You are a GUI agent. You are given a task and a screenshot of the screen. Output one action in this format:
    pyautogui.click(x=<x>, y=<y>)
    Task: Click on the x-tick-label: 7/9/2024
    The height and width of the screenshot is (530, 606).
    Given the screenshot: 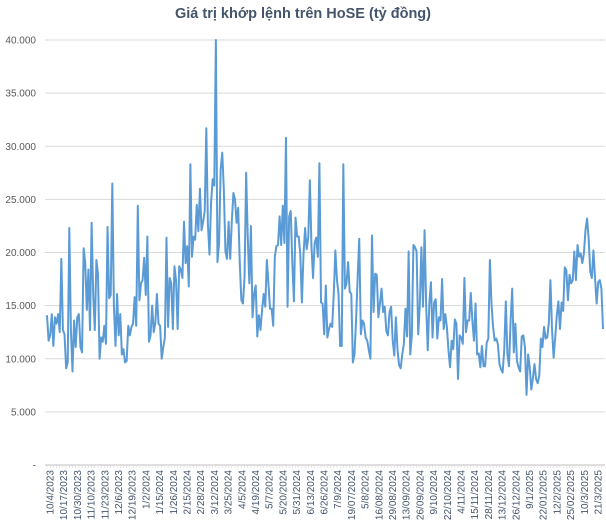 What is the action you would take?
    pyautogui.click(x=338, y=489)
    